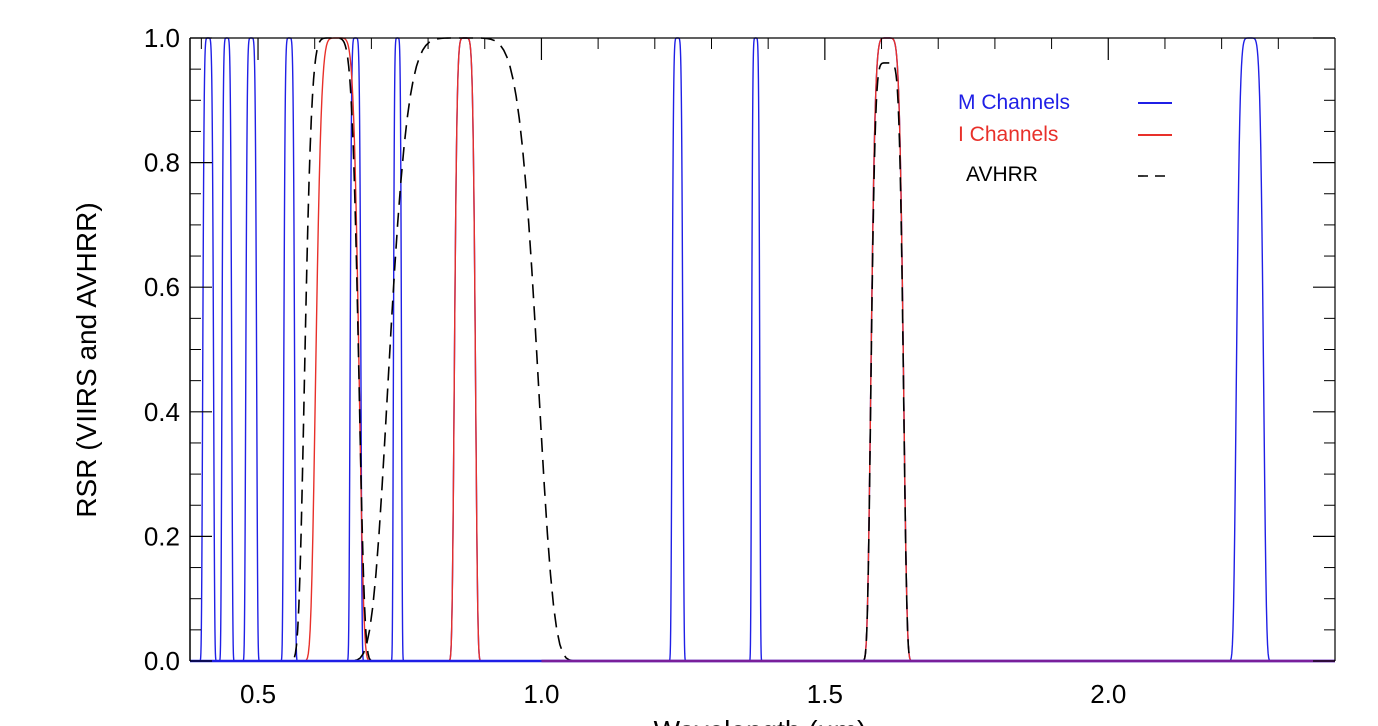 This screenshot has height=726, width=1378. I want to click on legend-label-i-channels: I Channels, so click(1008, 134).